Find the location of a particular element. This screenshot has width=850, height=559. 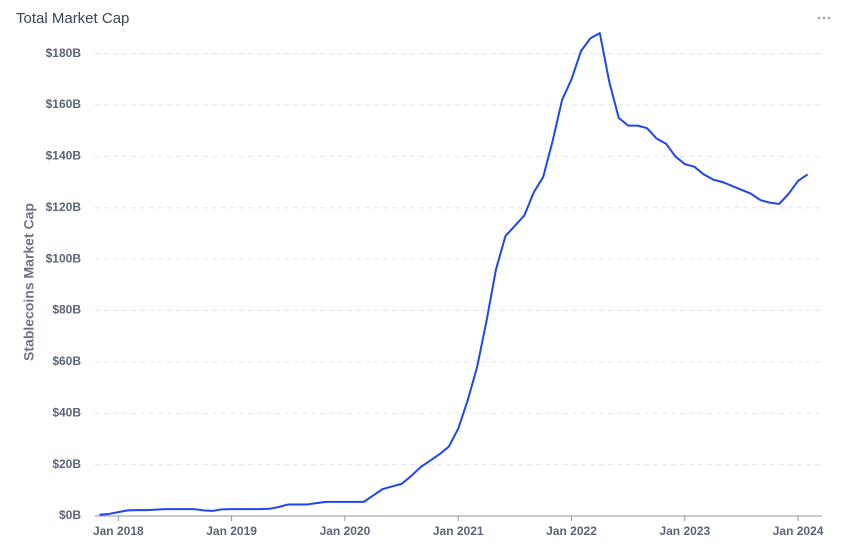

y-axis-title: Stablecoins Market Cap is located at coordinates (29, 282).